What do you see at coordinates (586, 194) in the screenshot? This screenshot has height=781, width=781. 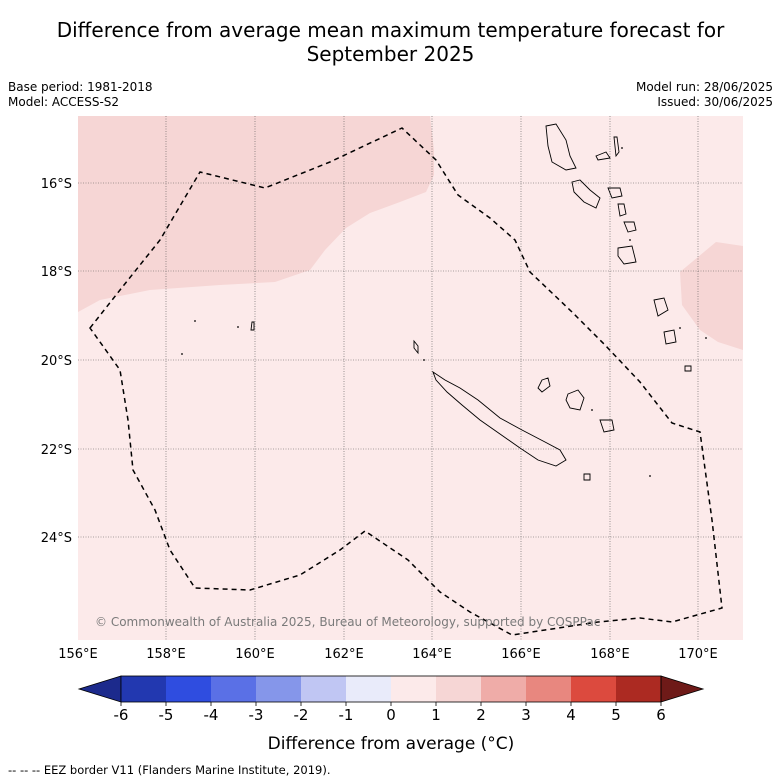 I see `island-malakula` at bounding box center [586, 194].